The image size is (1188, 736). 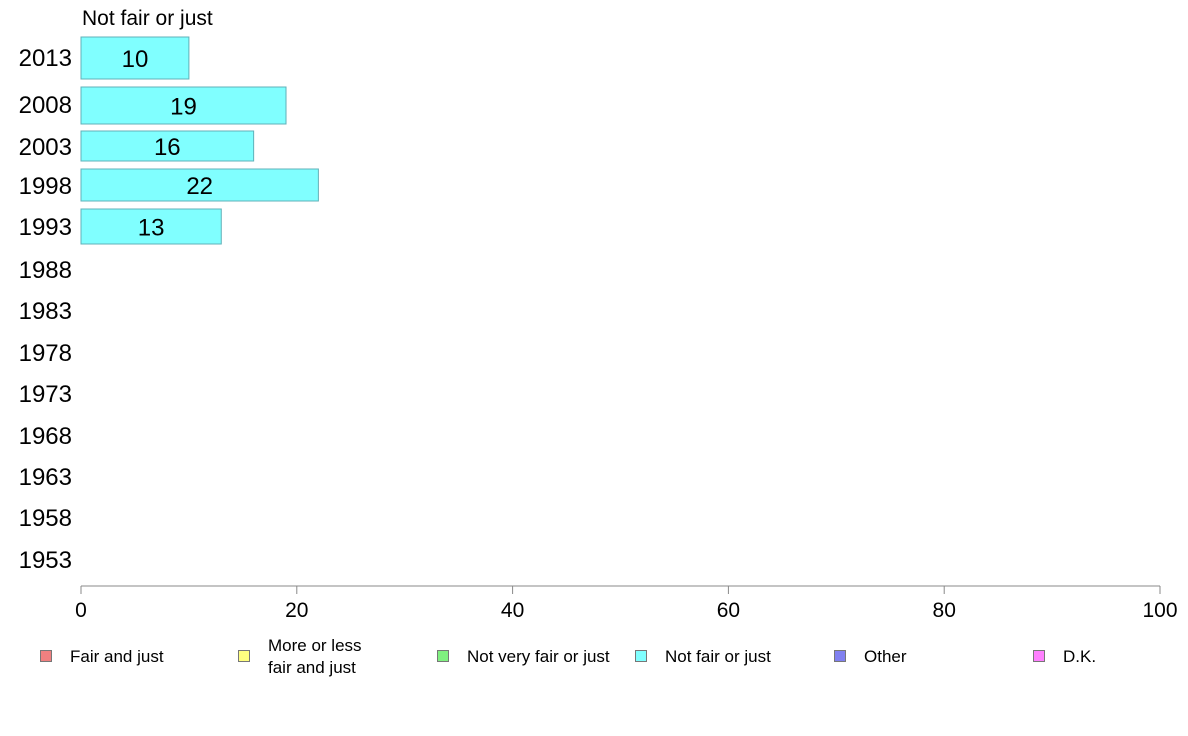 What do you see at coordinates (117, 656) in the screenshot?
I see `legend-label: Fair and just` at bounding box center [117, 656].